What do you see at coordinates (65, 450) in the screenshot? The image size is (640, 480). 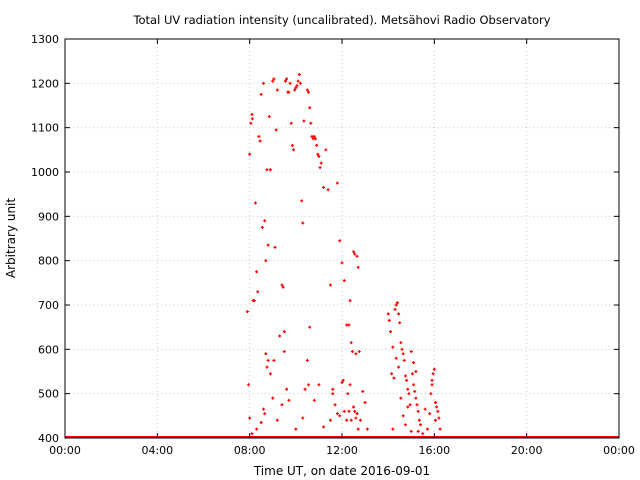 I see `x-tick-label: 00:00` at bounding box center [65, 450].